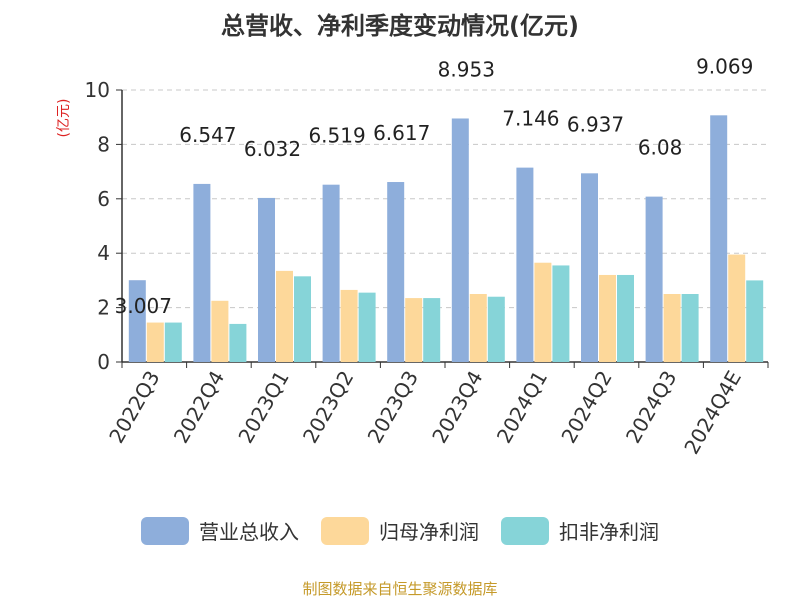  What do you see at coordinates (64, 118) in the screenshot?
I see `y-axis-label: (亿元)` at bounding box center [64, 118].